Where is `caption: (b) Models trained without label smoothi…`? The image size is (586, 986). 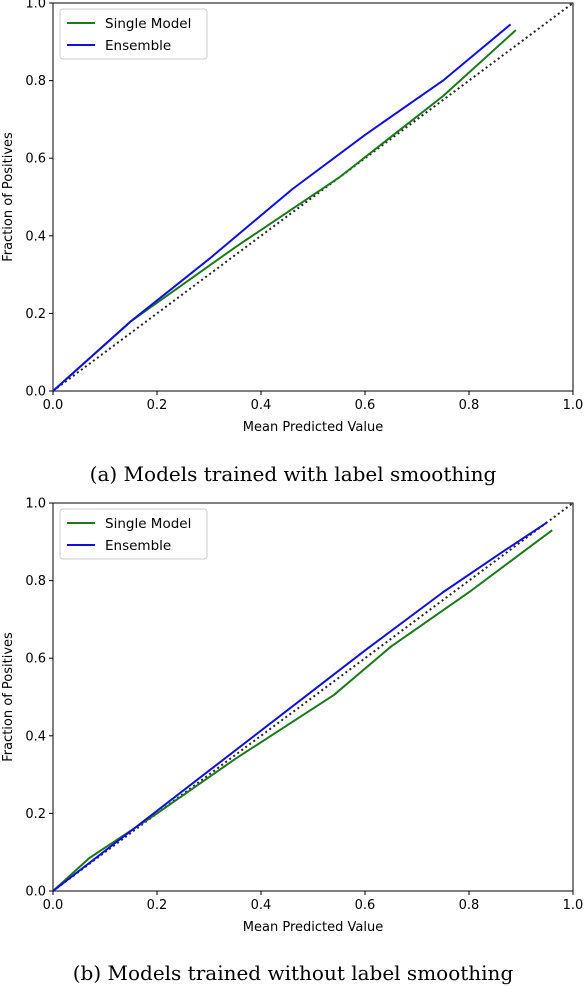 caption: (b) Models trained without label smoothi… is located at coordinates (293, 973).